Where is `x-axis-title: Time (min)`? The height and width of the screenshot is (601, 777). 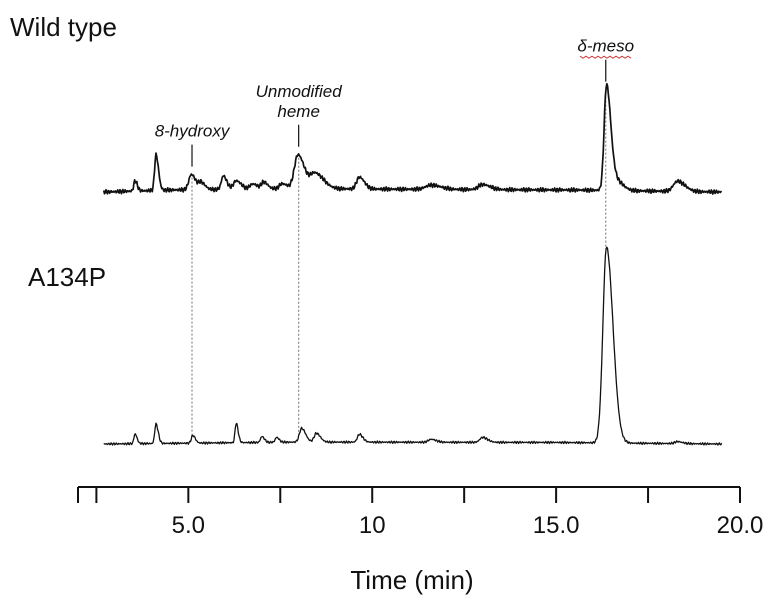 x-axis-title: Time (min) is located at coordinates (411, 580).